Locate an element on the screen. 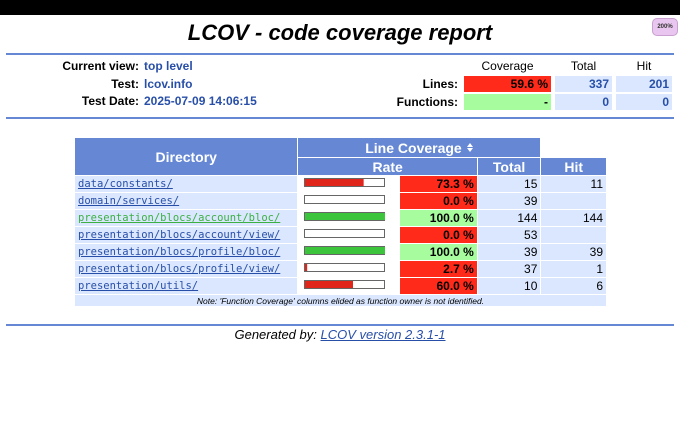 The width and height of the screenshot is (680, 440). directory-cell: presentation/blocs/account/bloc/ is located at coordinates (186, 218).